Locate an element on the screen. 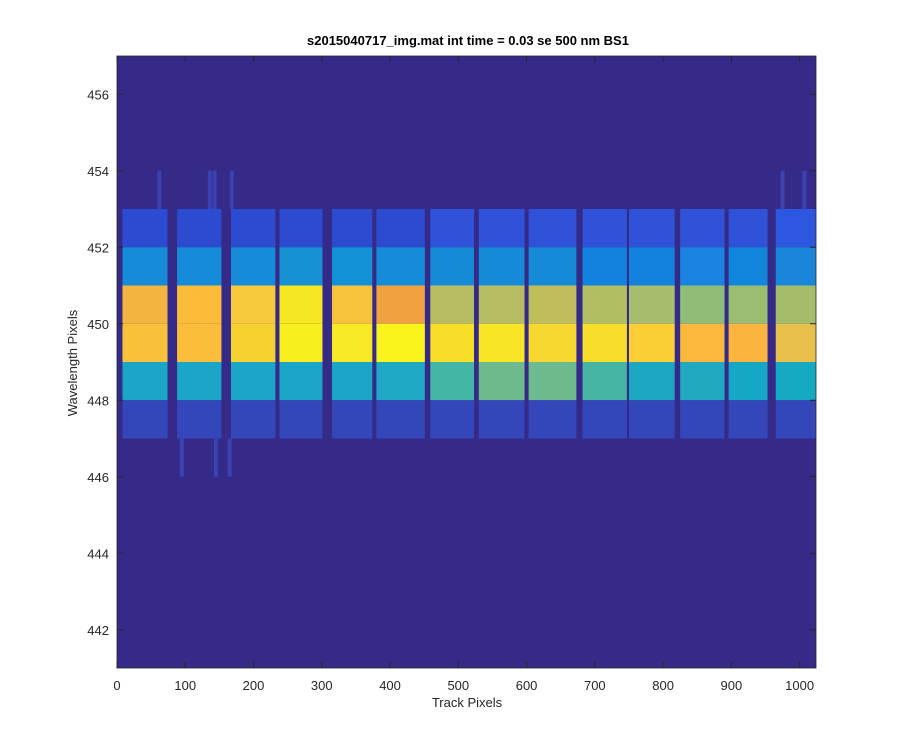  y-tick-label: 452 is located at coordinates (98, 247).